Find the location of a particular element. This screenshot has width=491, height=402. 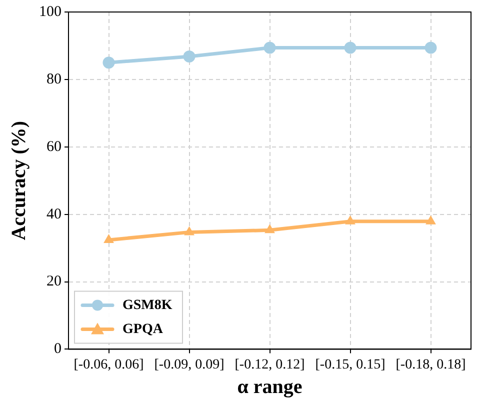

y-tick-label: 100 is located at coordinates (50, 12).